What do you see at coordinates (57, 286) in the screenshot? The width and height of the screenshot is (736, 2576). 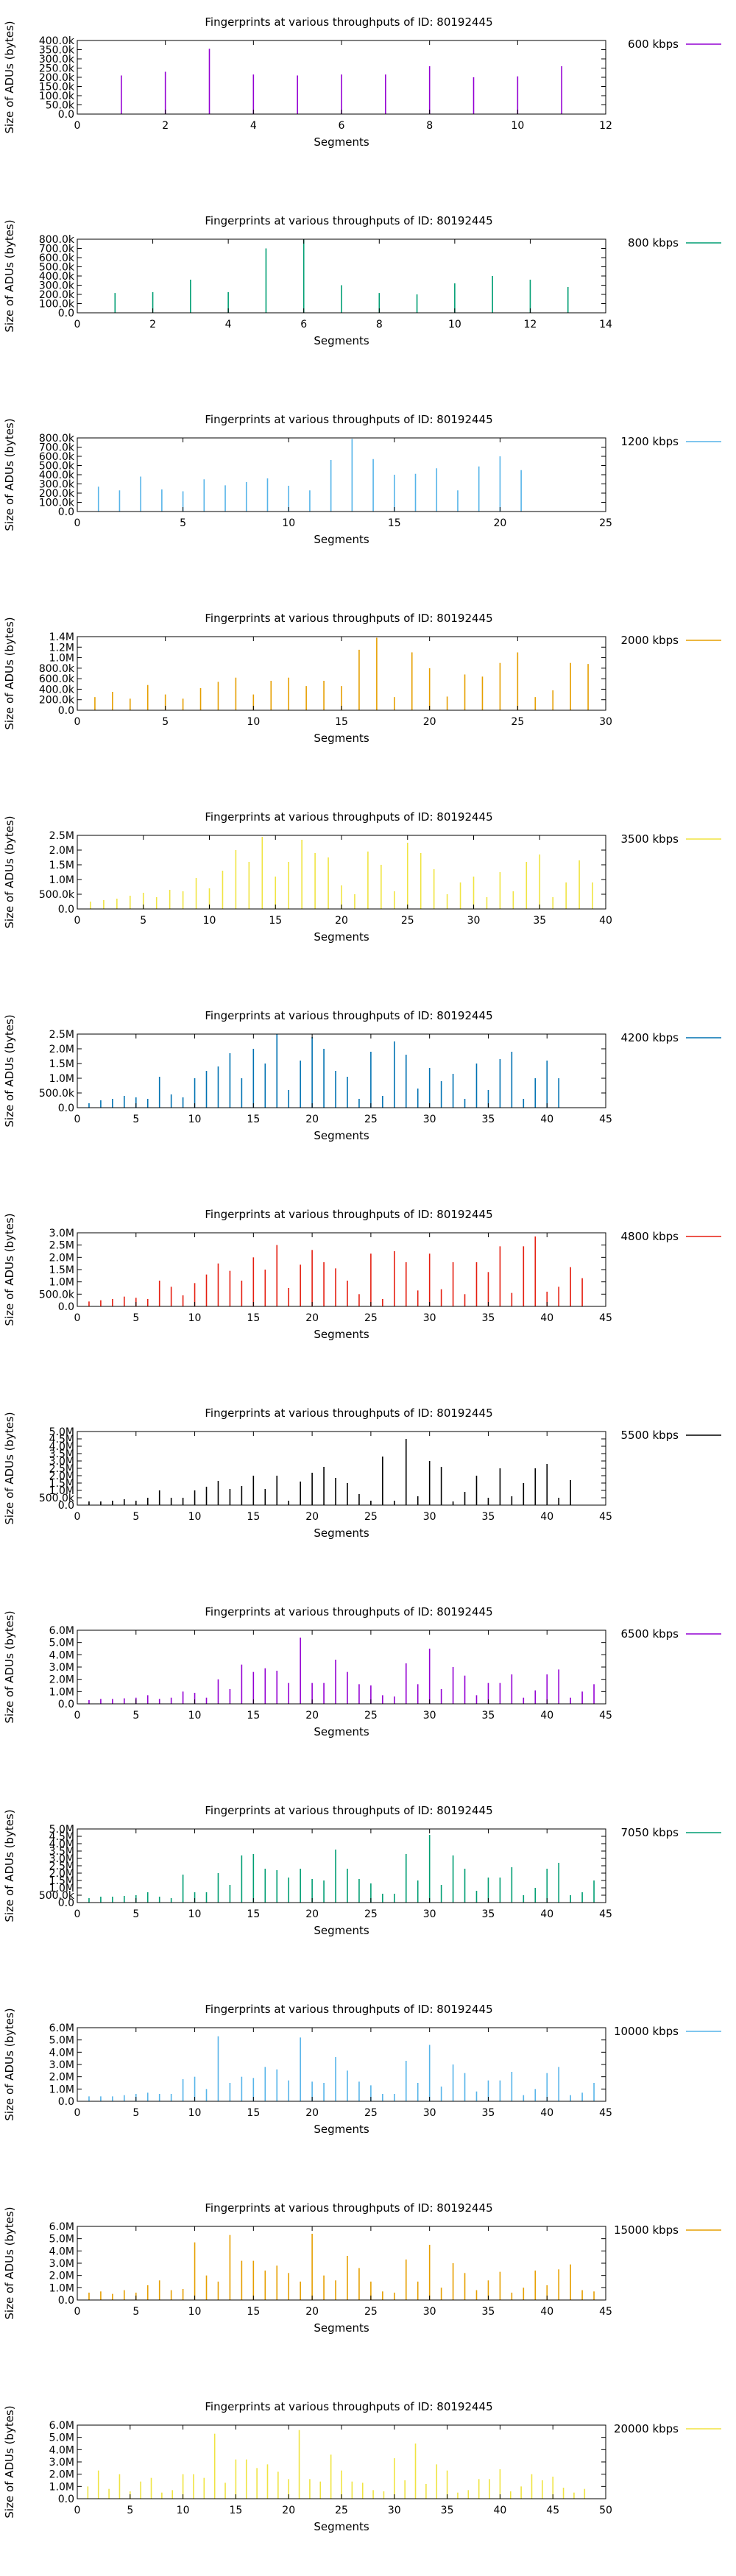 I see `y-tick-label: 300.0k` at bounding box center [57, 286].